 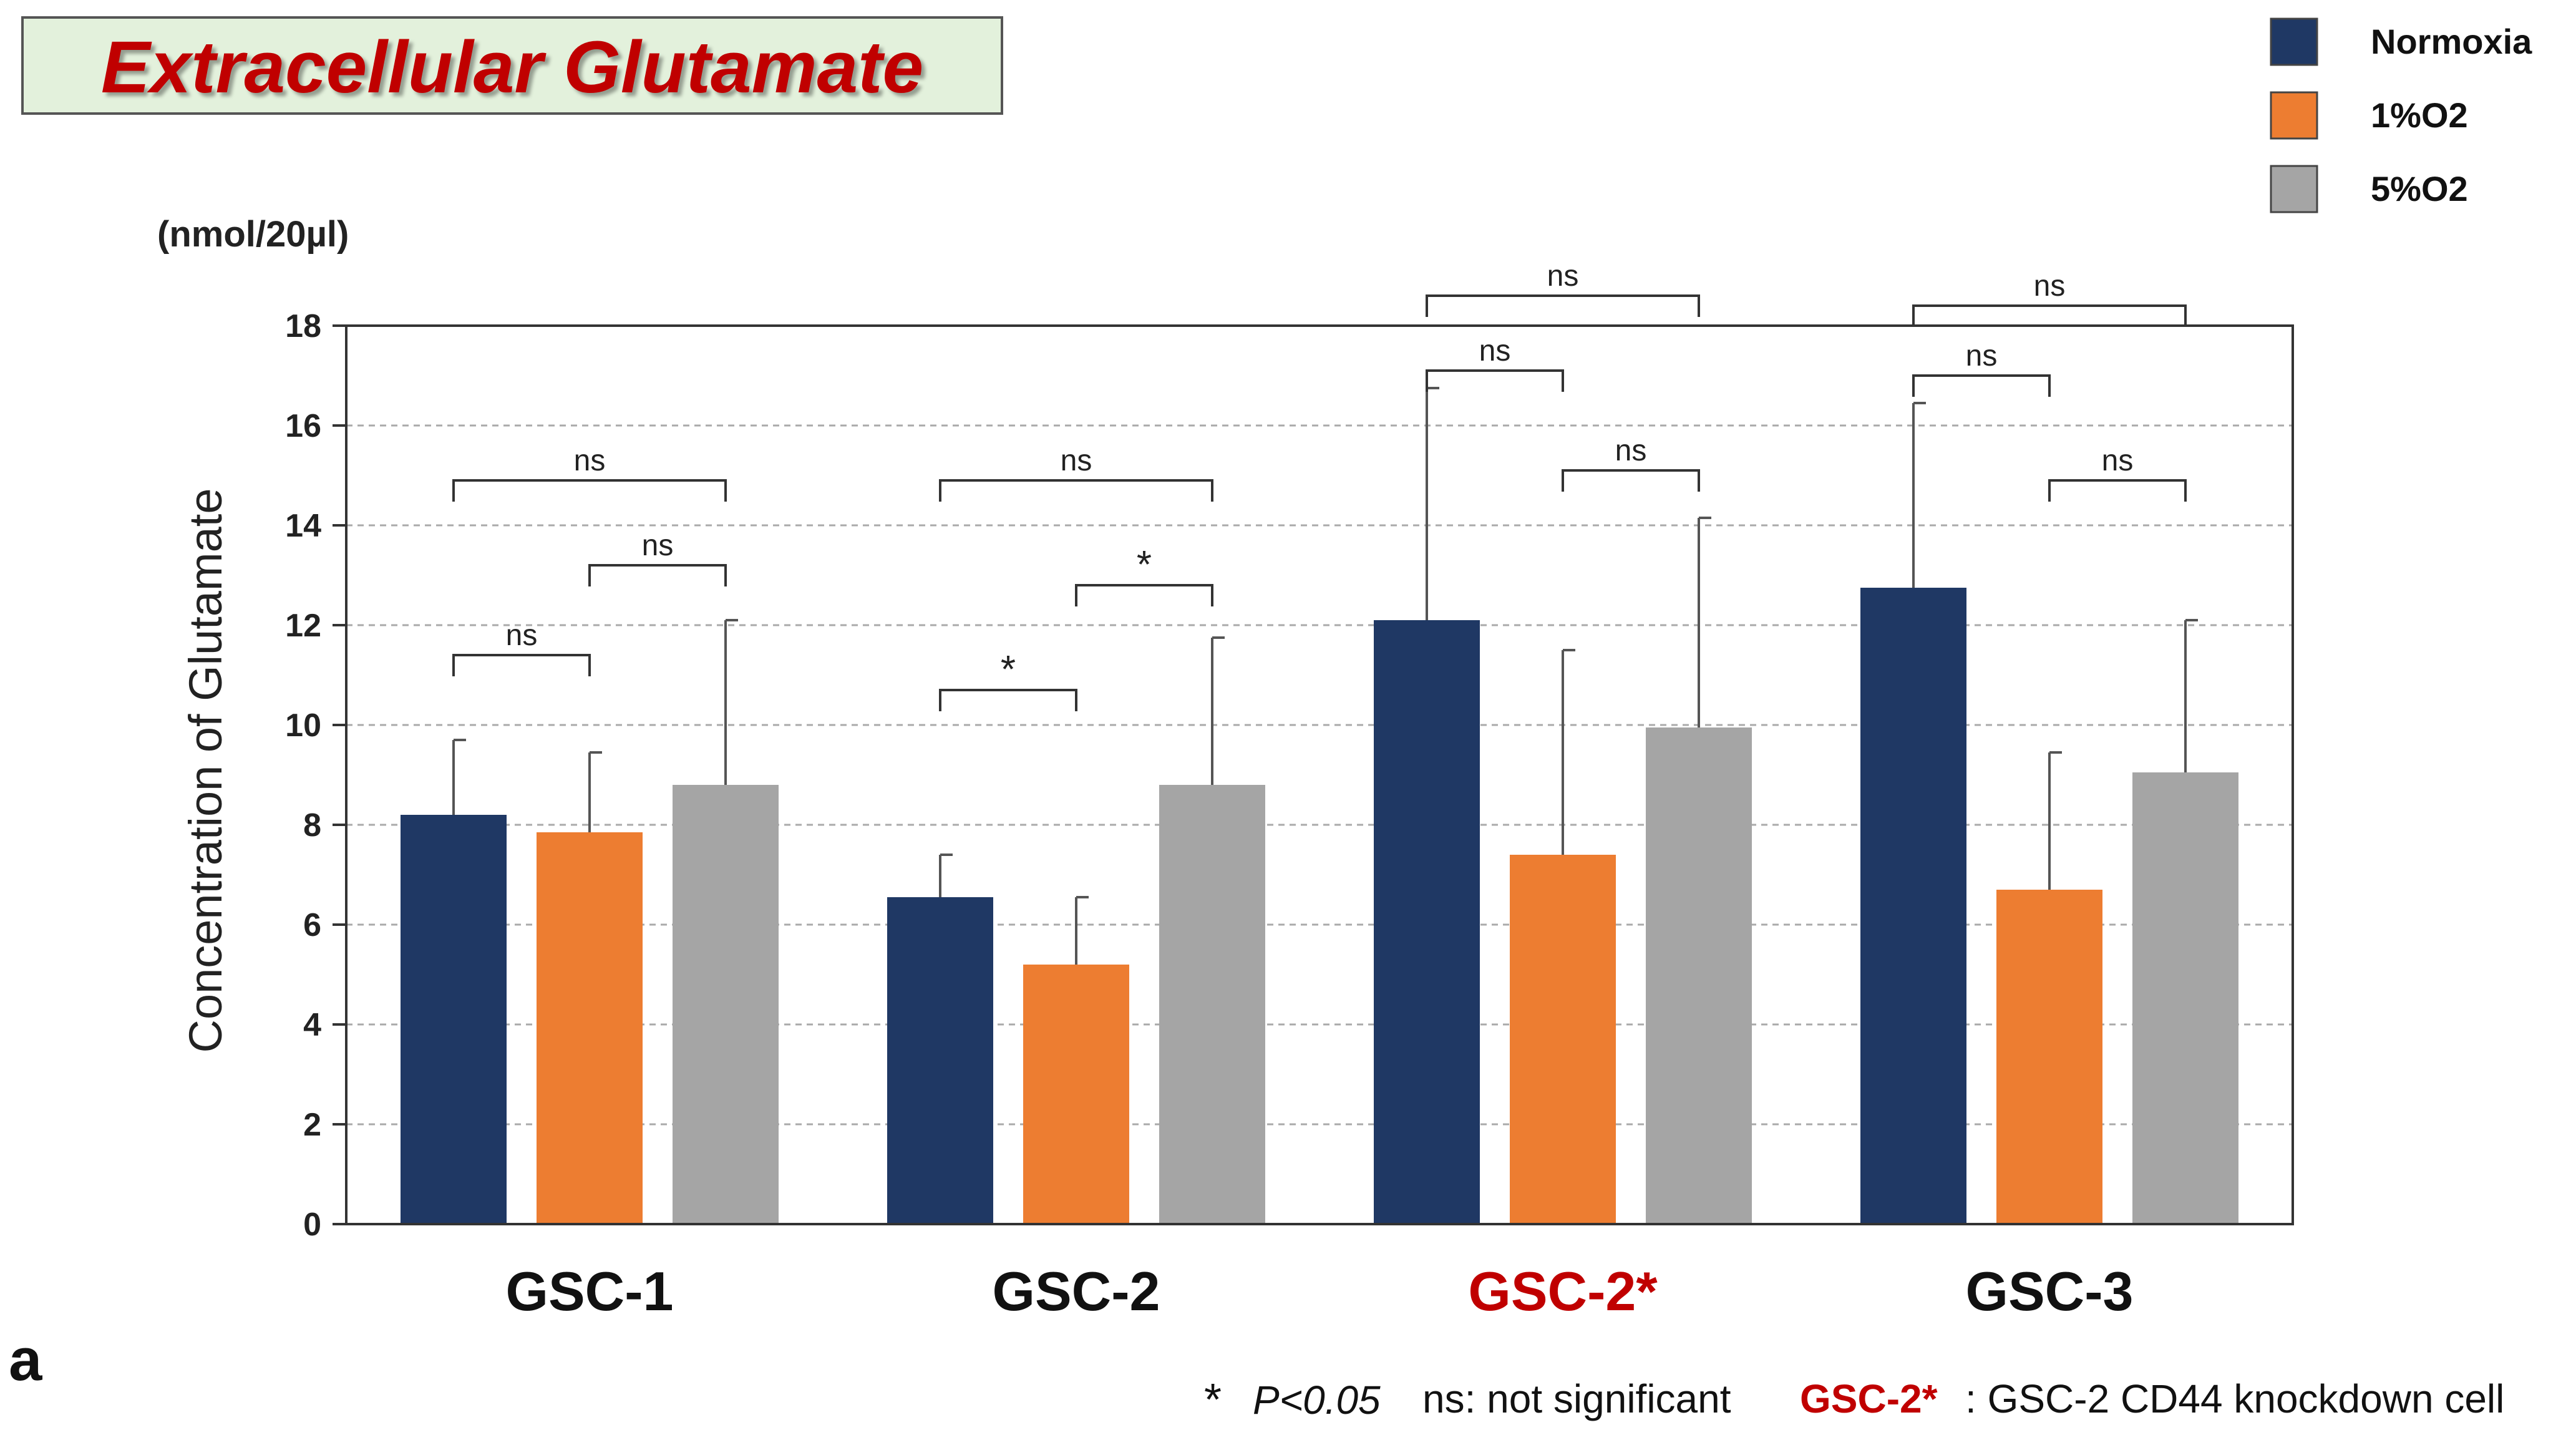 I want to click on y-tick-label: 12, so click(x=303, y=626).